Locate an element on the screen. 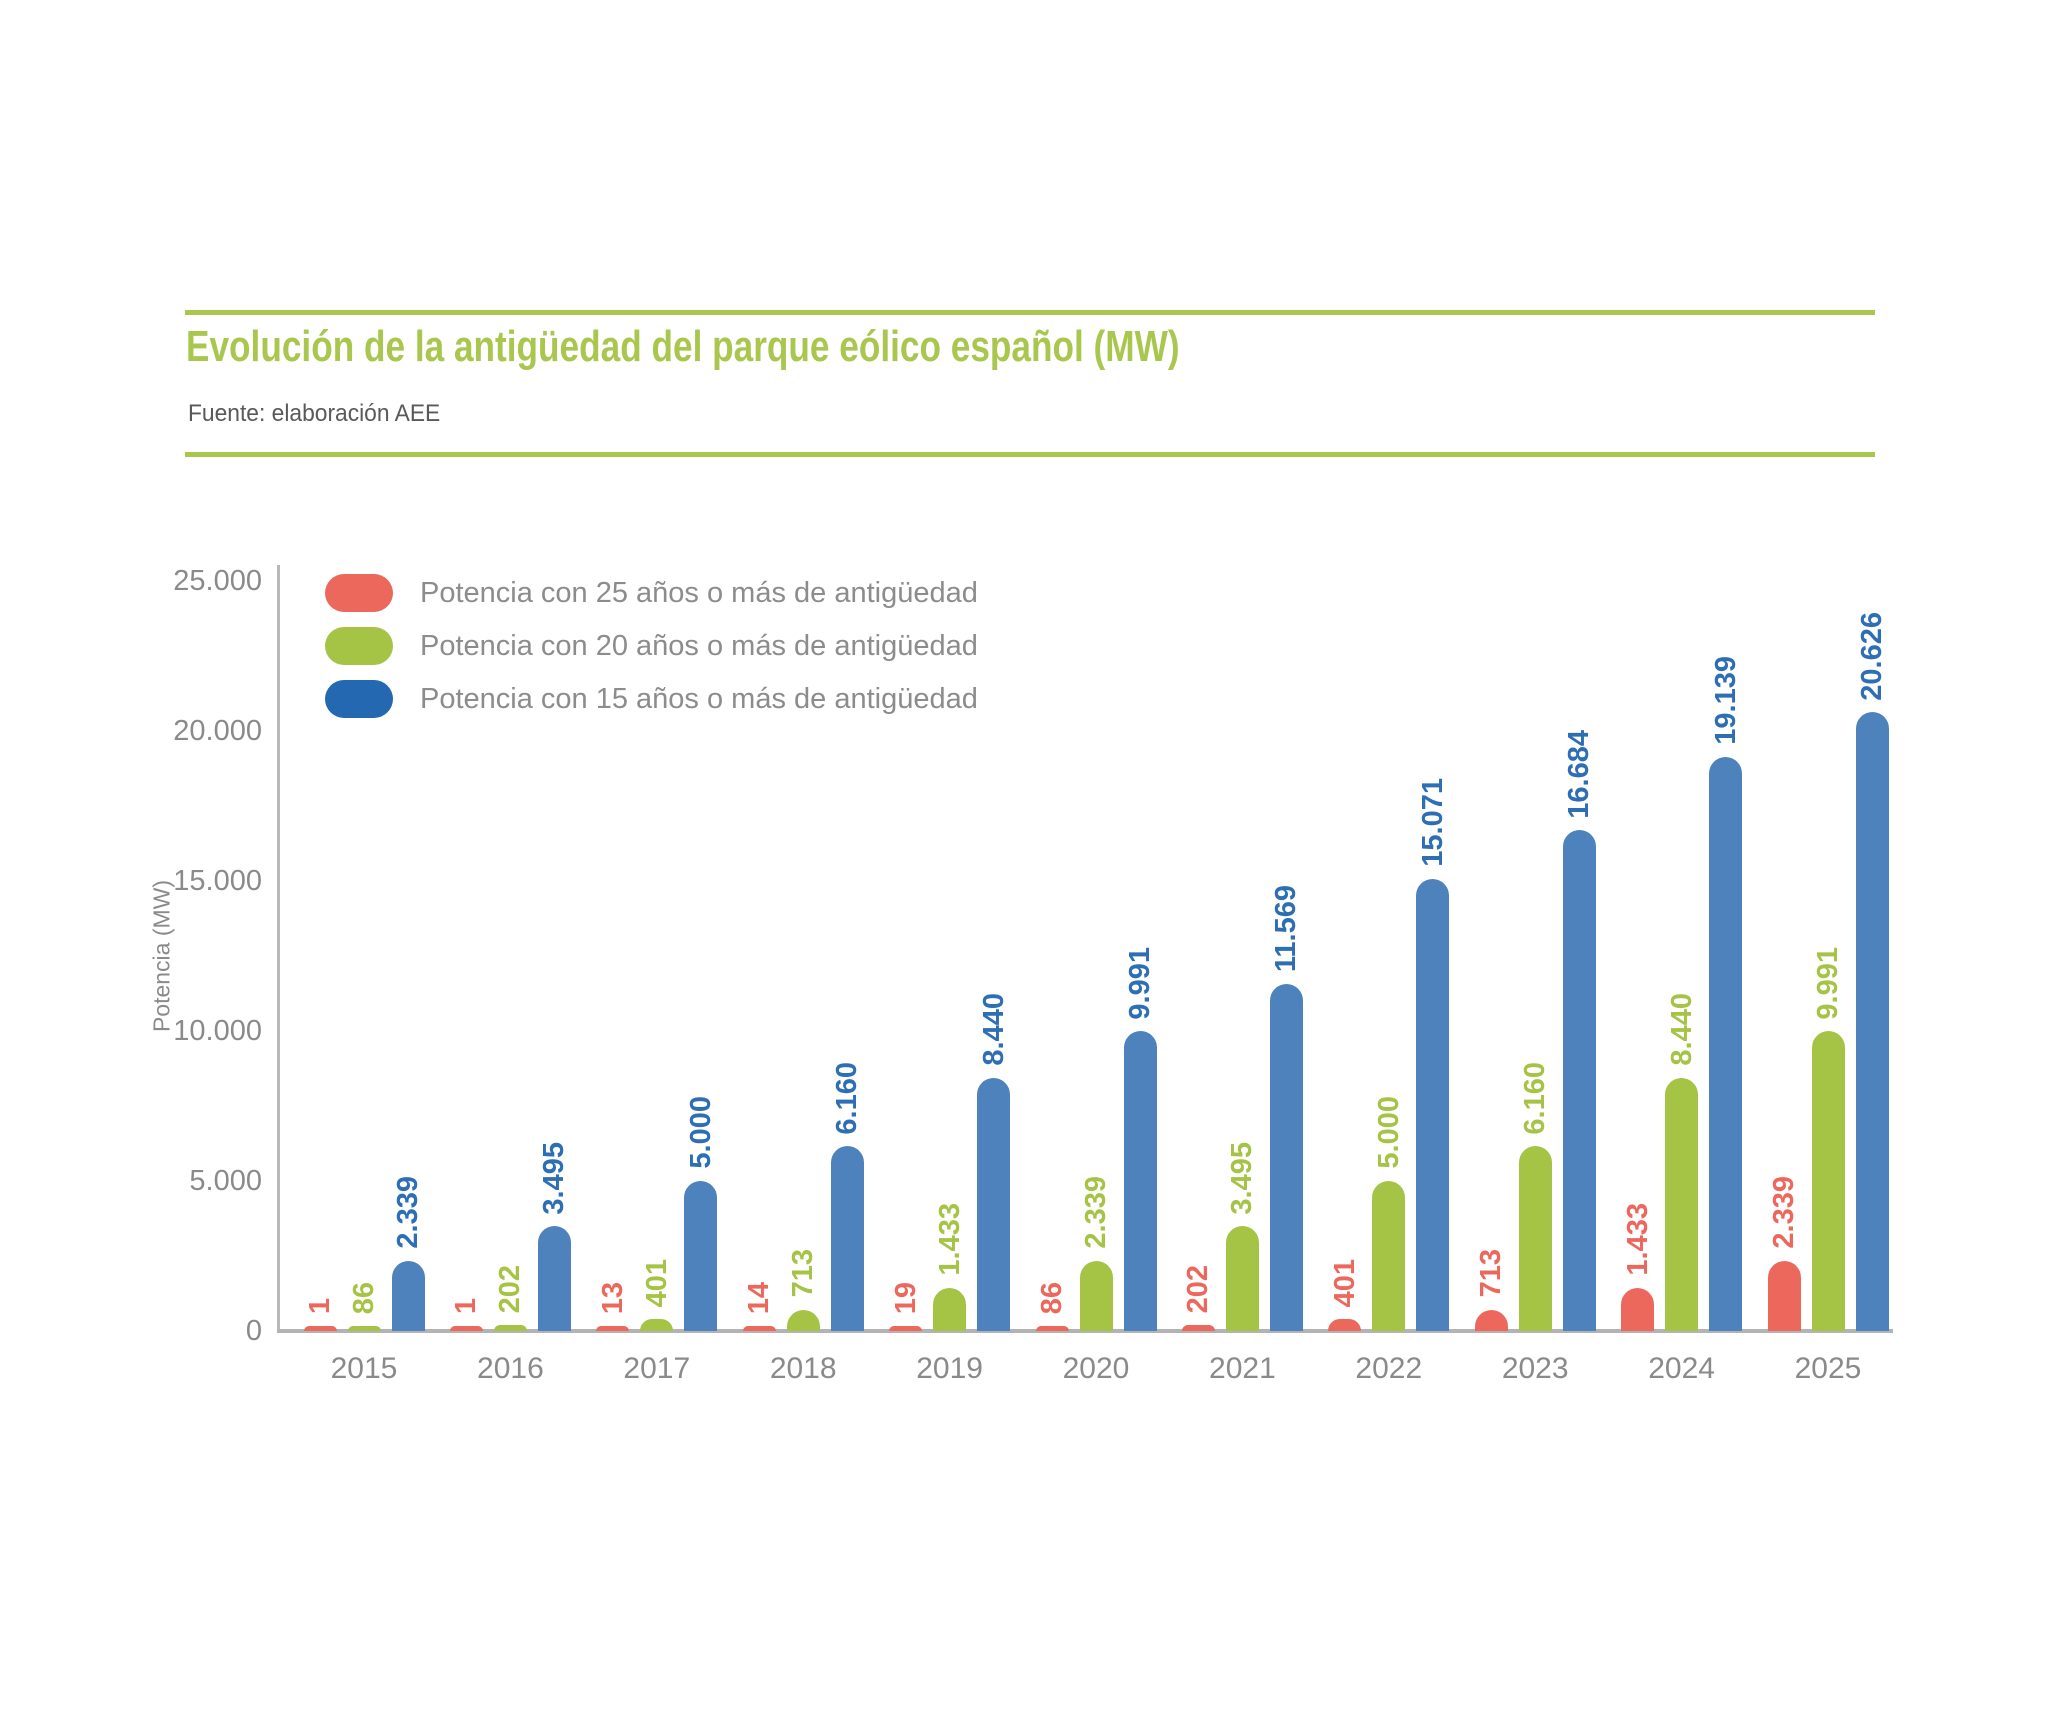 Image resolution: width=2048 pixels, height=1733 pixels. bar-label-15y-2024: 19.139 is located at coordinates (1725, 700).